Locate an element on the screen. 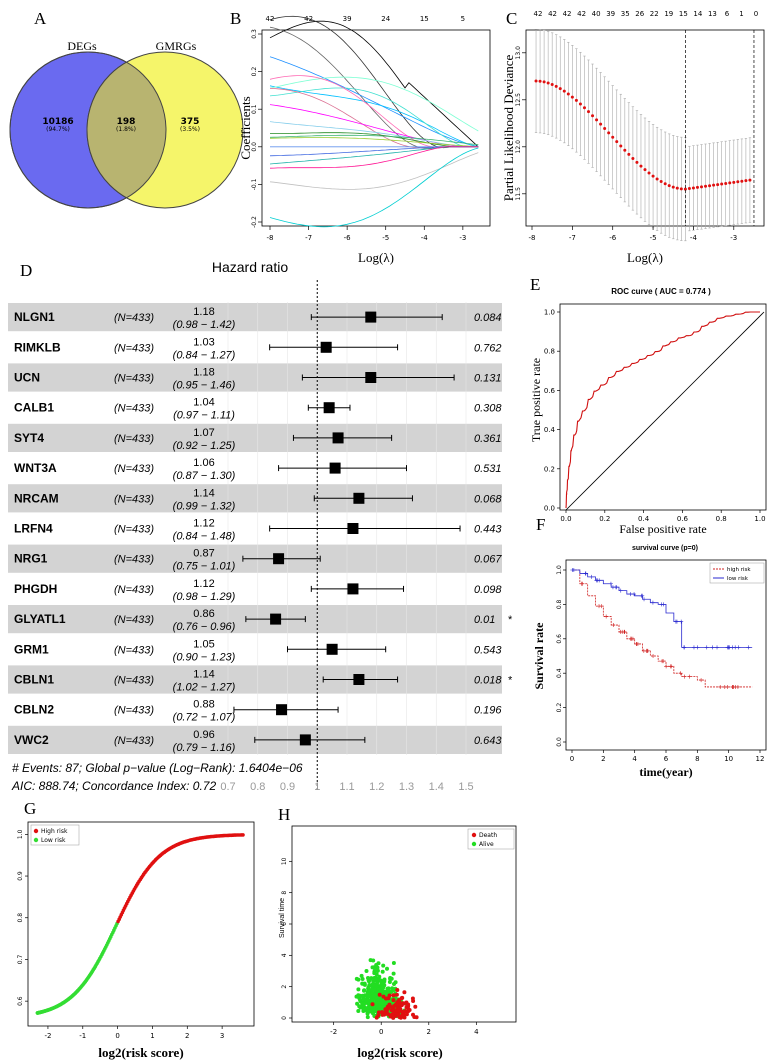 Image resolution: width=774 pixels, height=1063 pixels. y-tick-label: 0.2 is located at coordinates (549, 469).